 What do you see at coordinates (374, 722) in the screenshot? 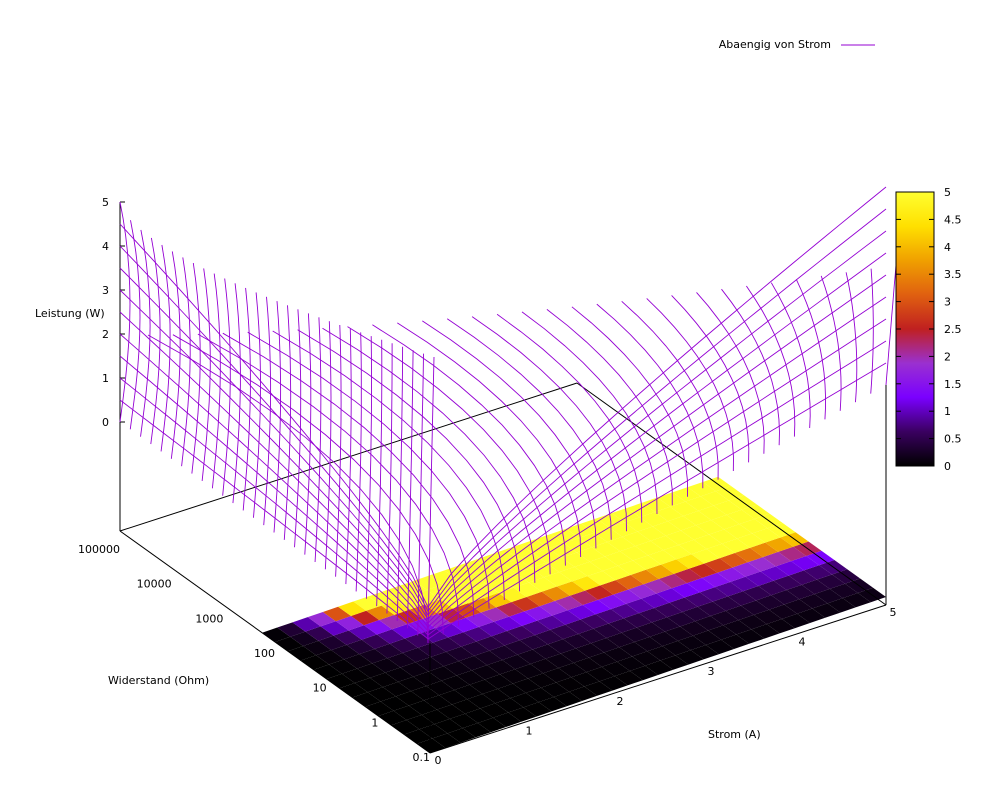
I see `y-tick-label: 1` at bounding box center [374, 722].